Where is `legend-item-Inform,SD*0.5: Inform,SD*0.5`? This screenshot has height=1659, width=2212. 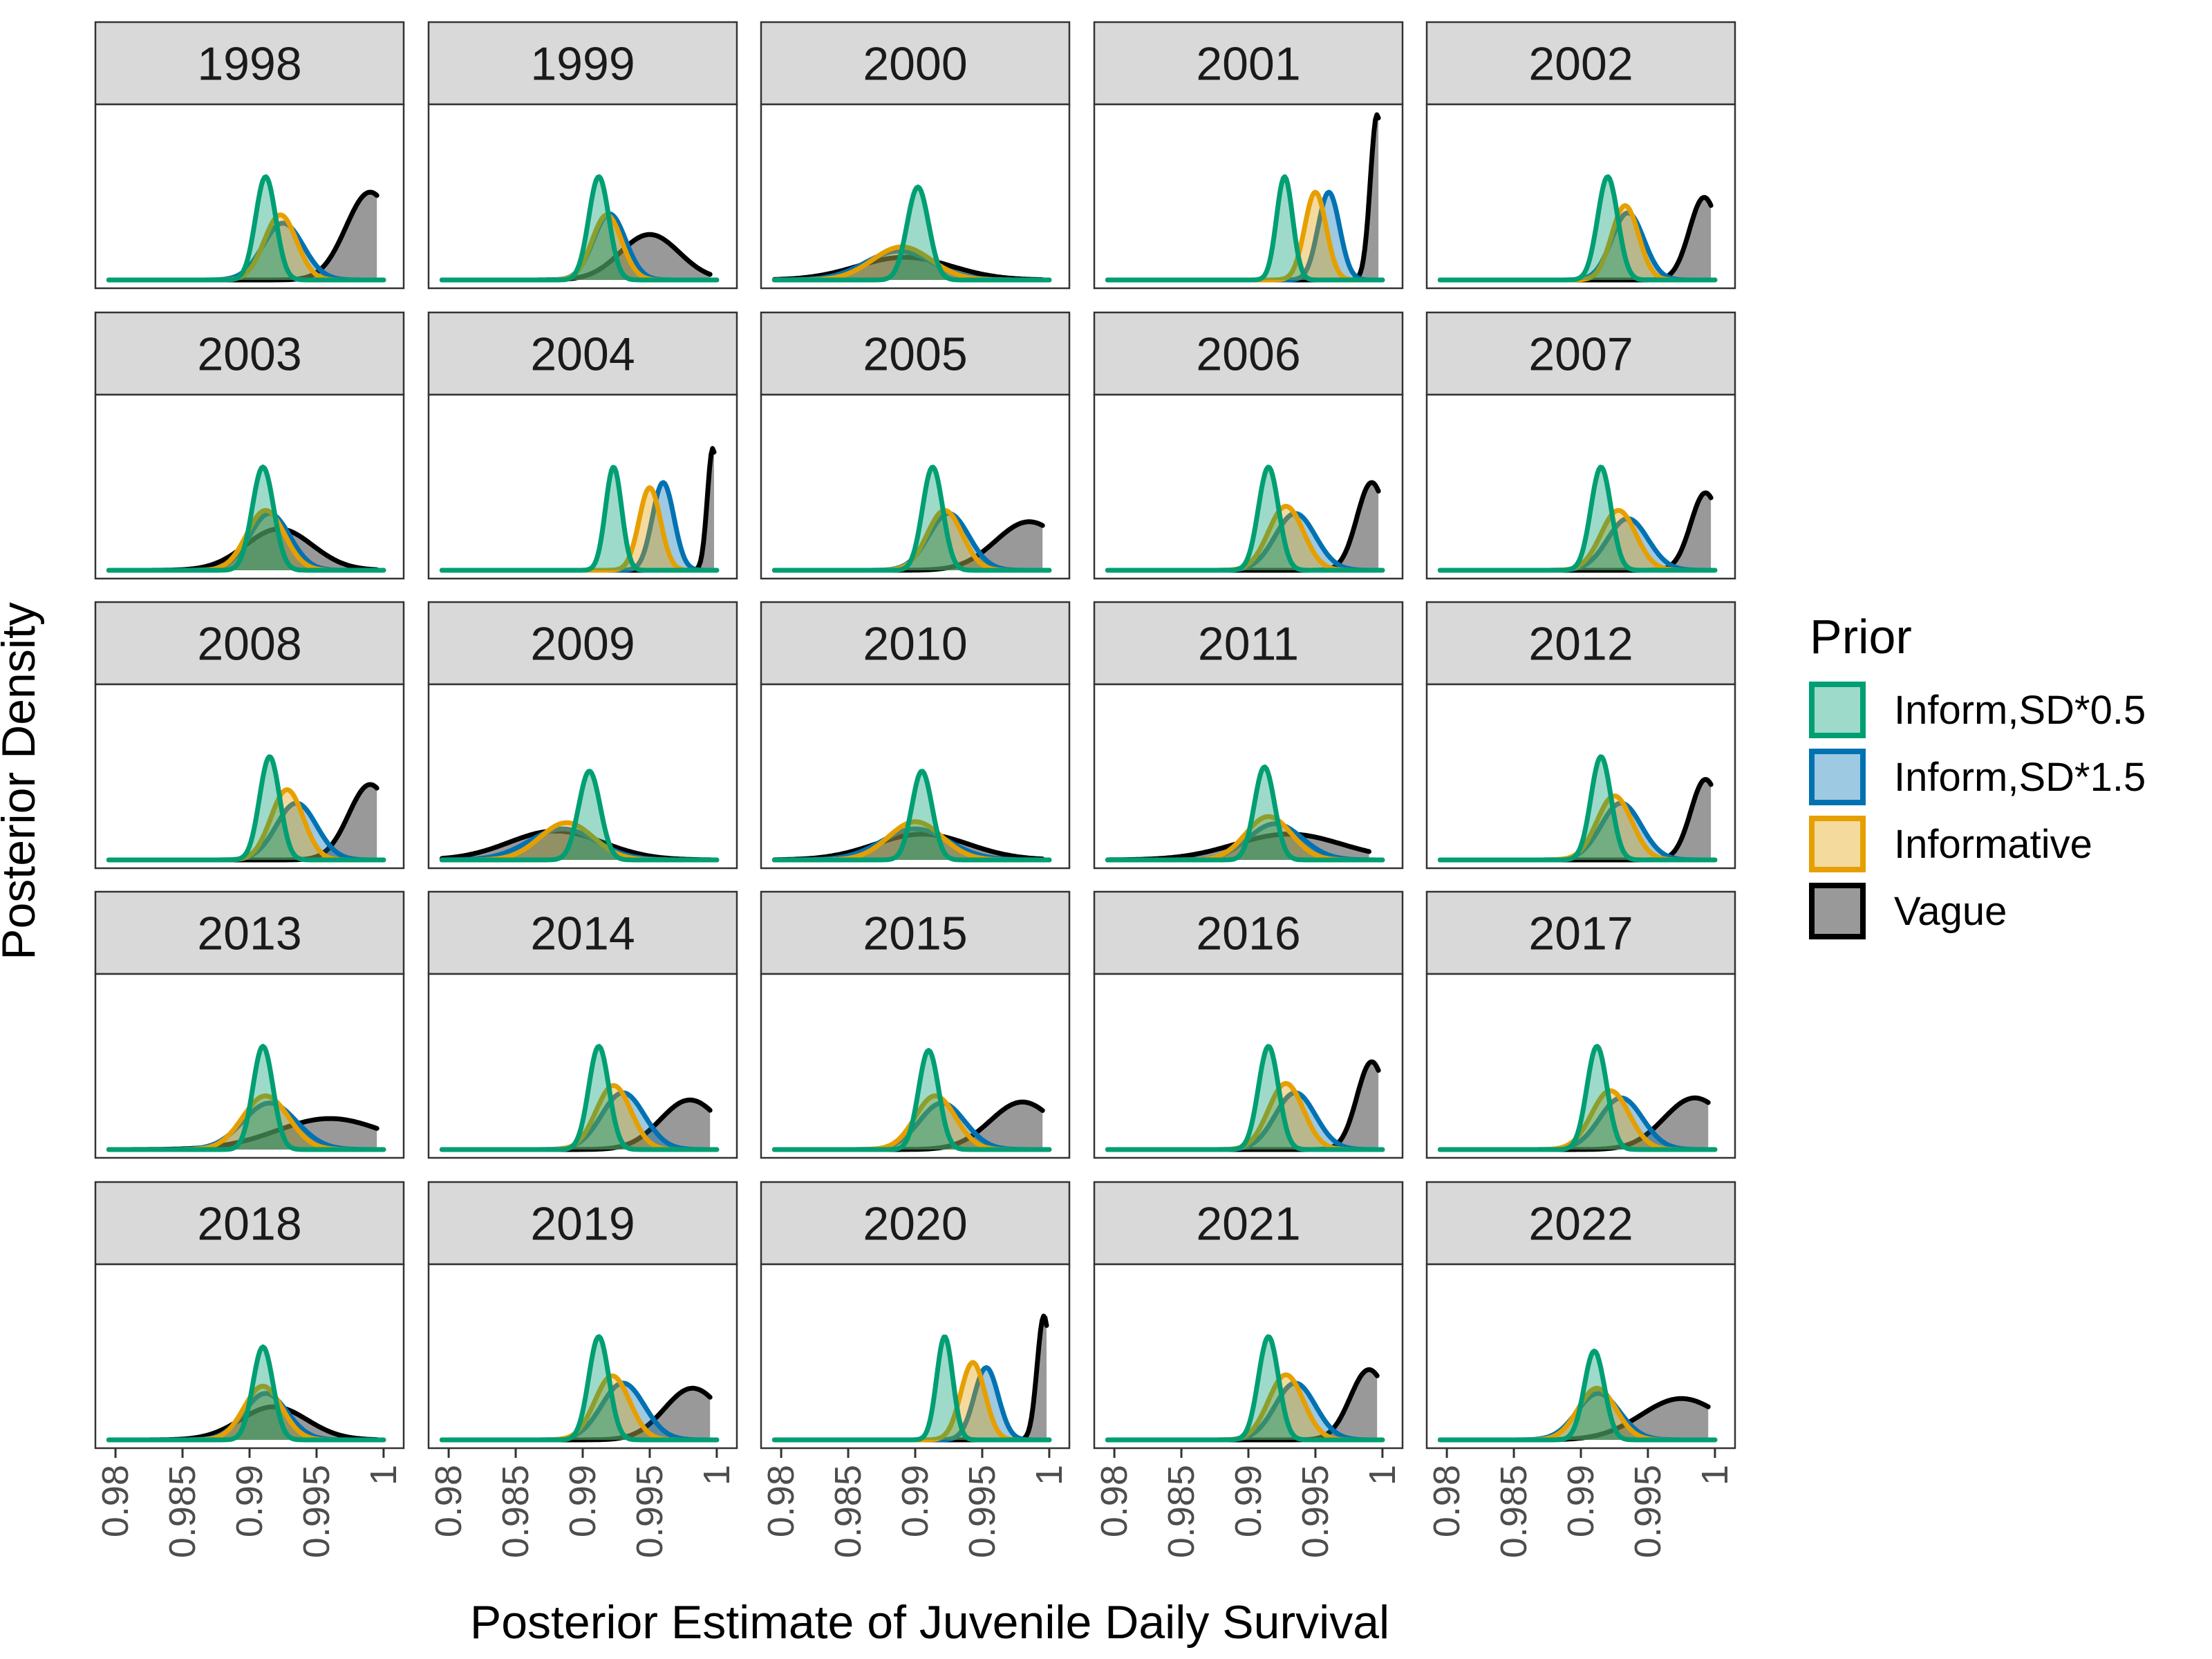 legend-item-Inform,SD*0.5: Inform,SD*0.5 is located at coordinates (1977, 710).